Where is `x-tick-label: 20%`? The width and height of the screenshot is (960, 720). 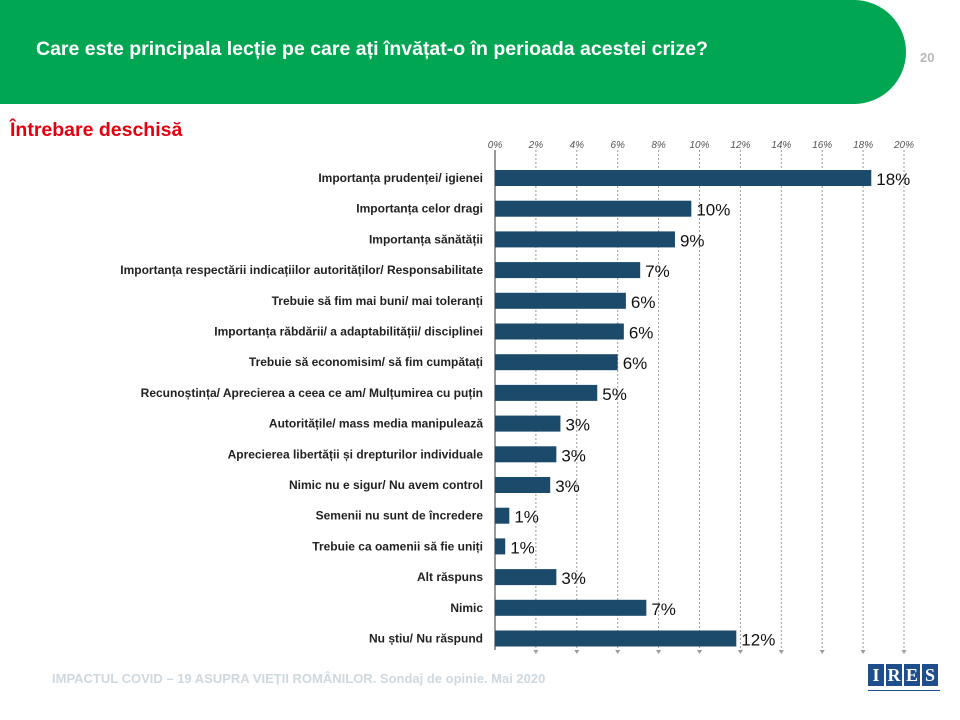
x-tick-label: 20% is located at coordinates (903, 145).